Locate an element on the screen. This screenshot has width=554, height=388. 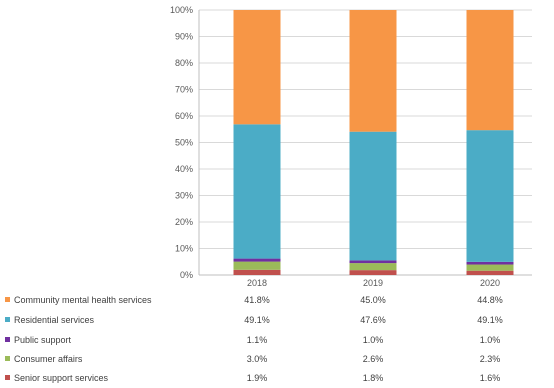
category-label: 2020 is located at coordinates (490, 283).